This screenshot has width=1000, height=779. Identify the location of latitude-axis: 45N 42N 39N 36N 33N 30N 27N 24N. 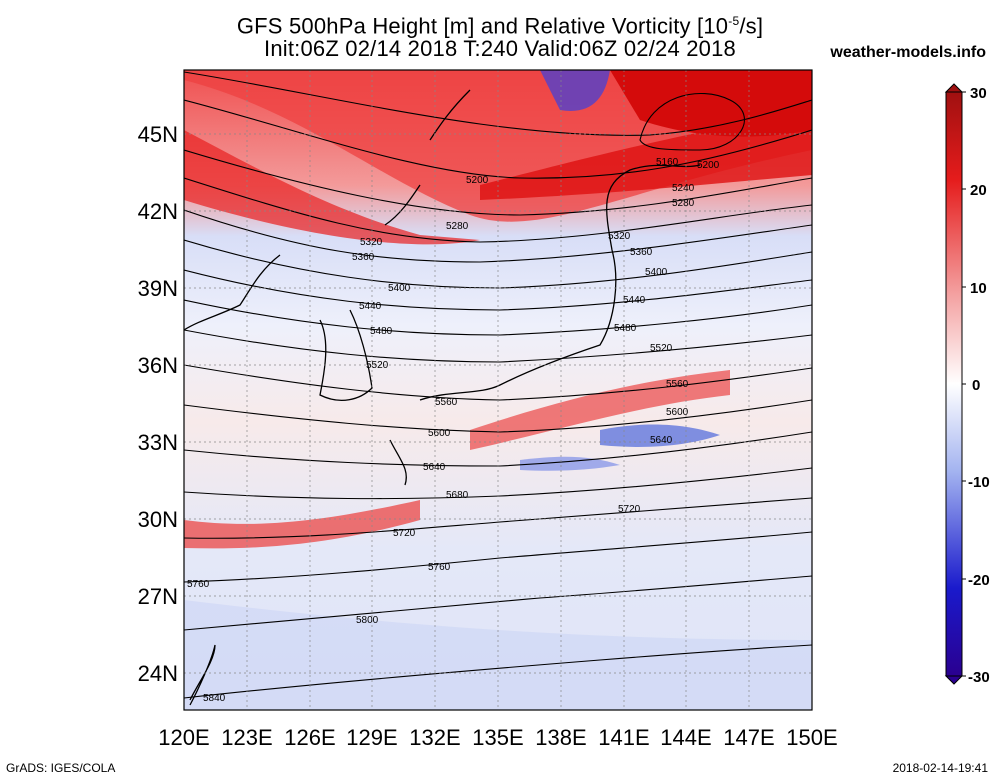
(158, 404).